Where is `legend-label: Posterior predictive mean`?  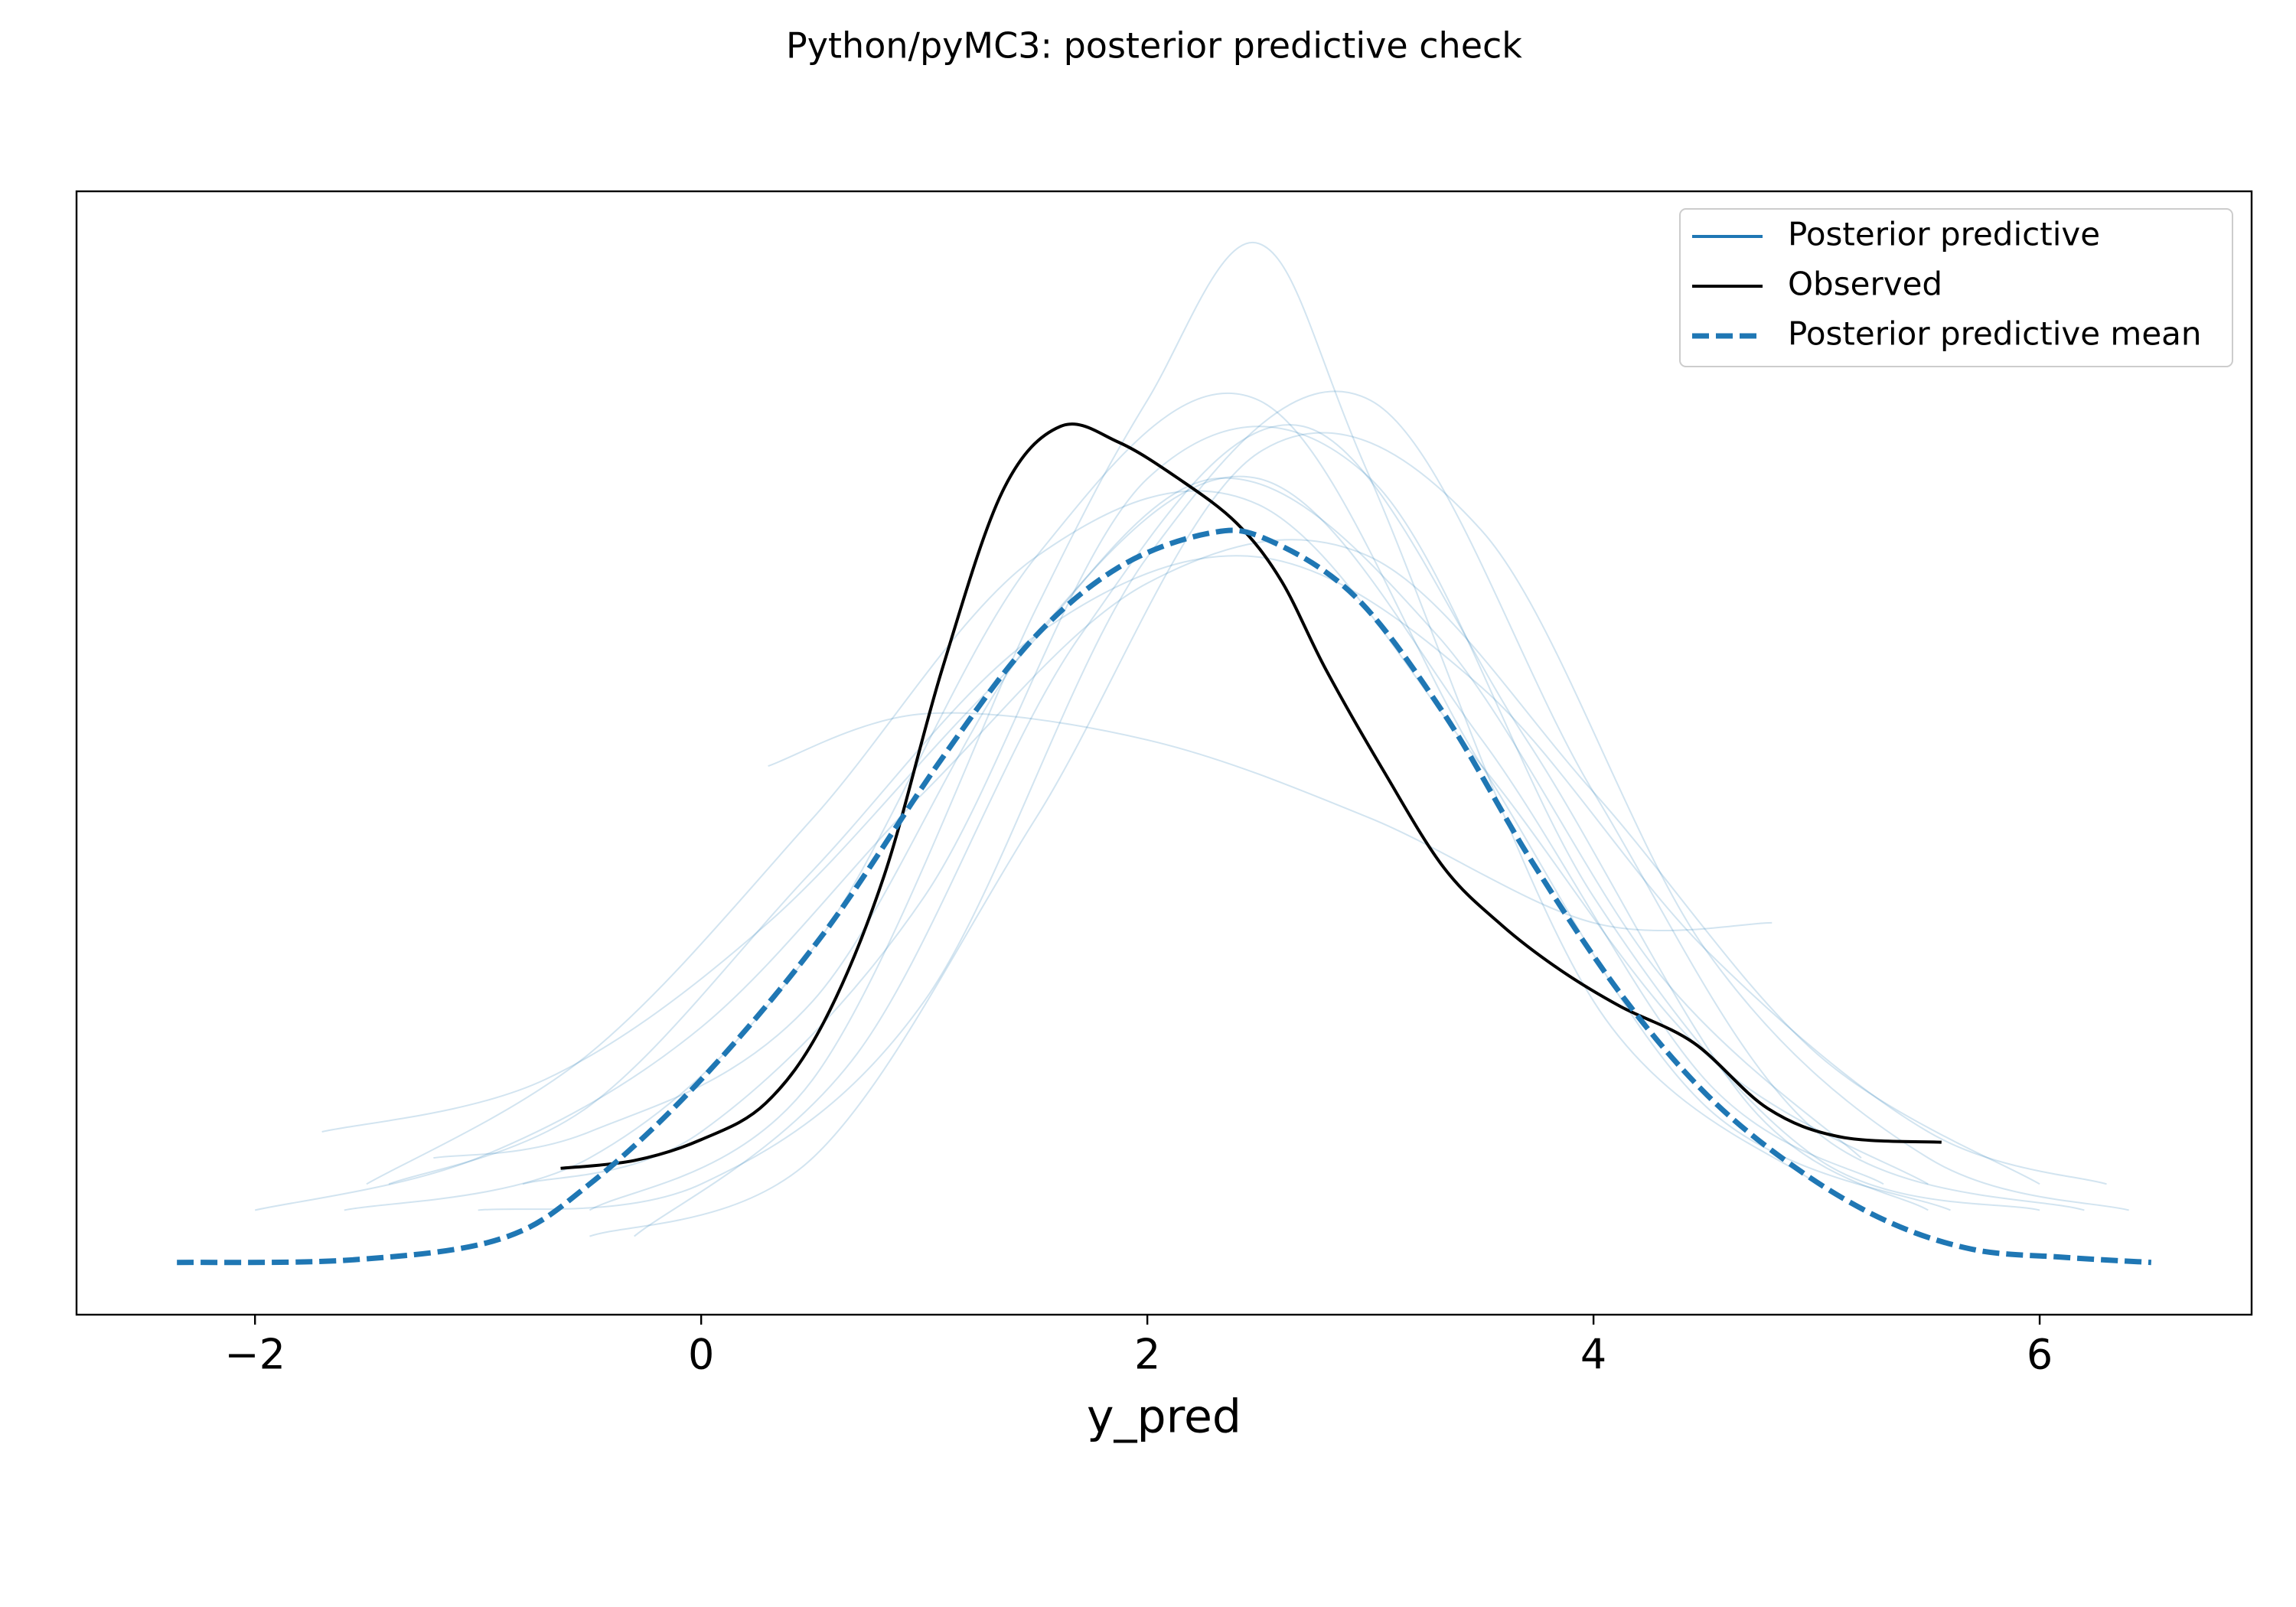
legend-label: Posterior predictive mean is located at coordinates (1995, 334).